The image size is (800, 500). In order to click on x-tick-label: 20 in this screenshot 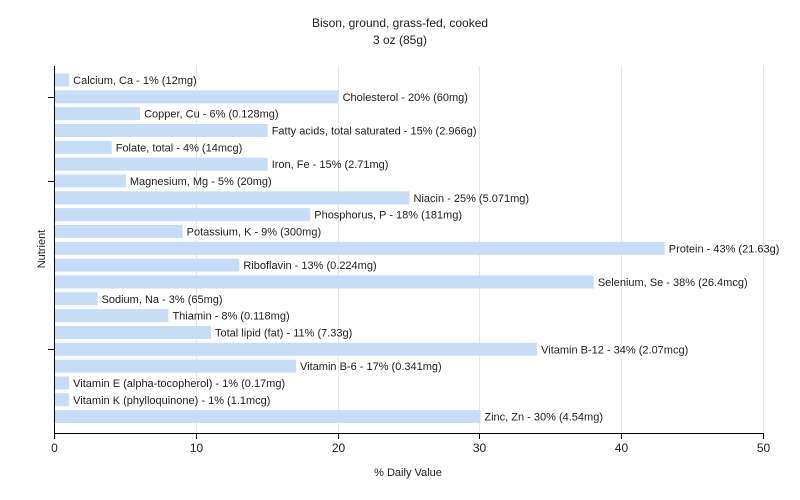, I will do `click(339, 448)`.